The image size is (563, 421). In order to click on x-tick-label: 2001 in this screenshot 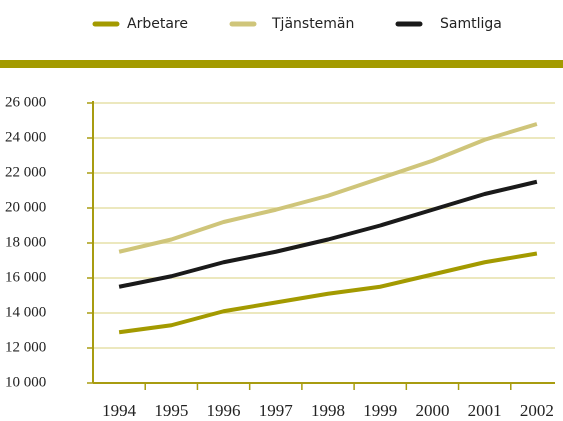, I will do `click(485, 410)`.